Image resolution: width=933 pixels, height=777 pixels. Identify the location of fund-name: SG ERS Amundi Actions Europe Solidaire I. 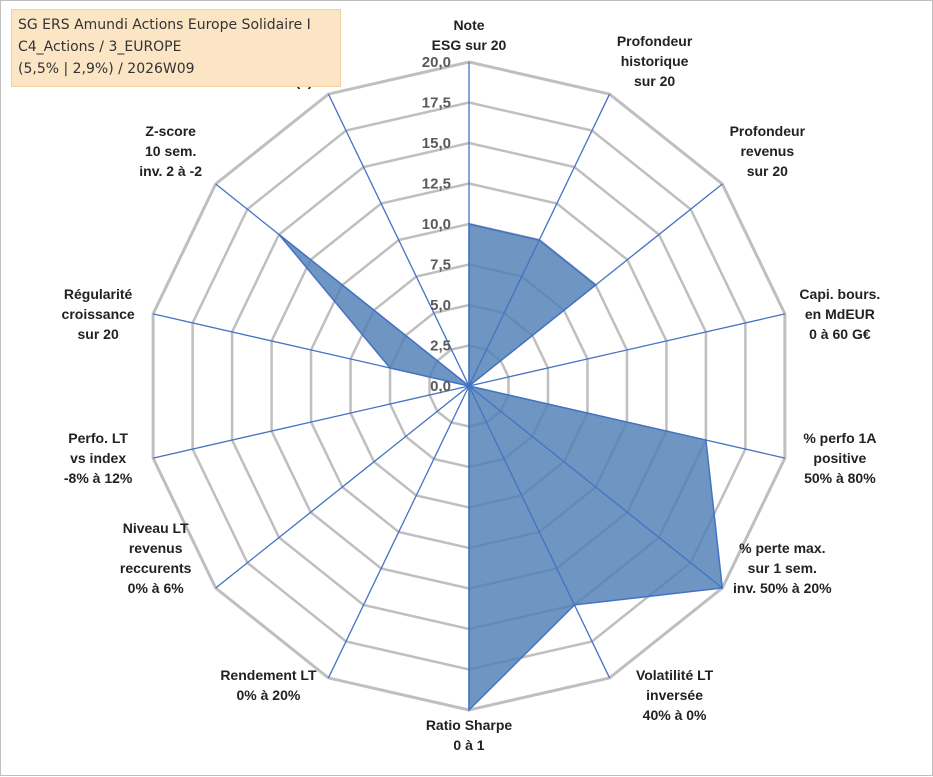
(164, 25).